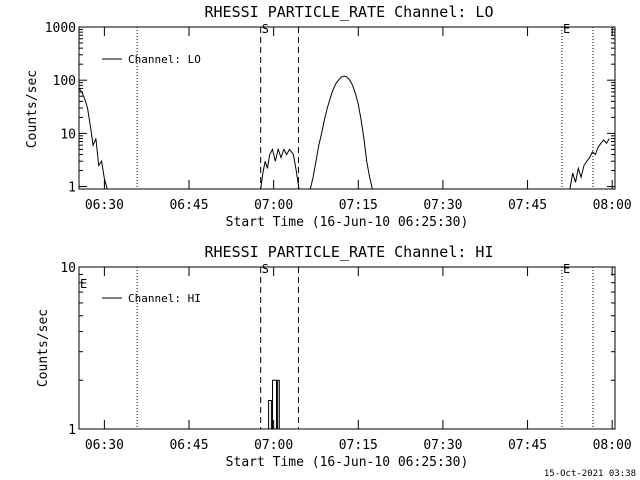  I want to click on x-tick-label-lo: 06:30, so click(104, 205).